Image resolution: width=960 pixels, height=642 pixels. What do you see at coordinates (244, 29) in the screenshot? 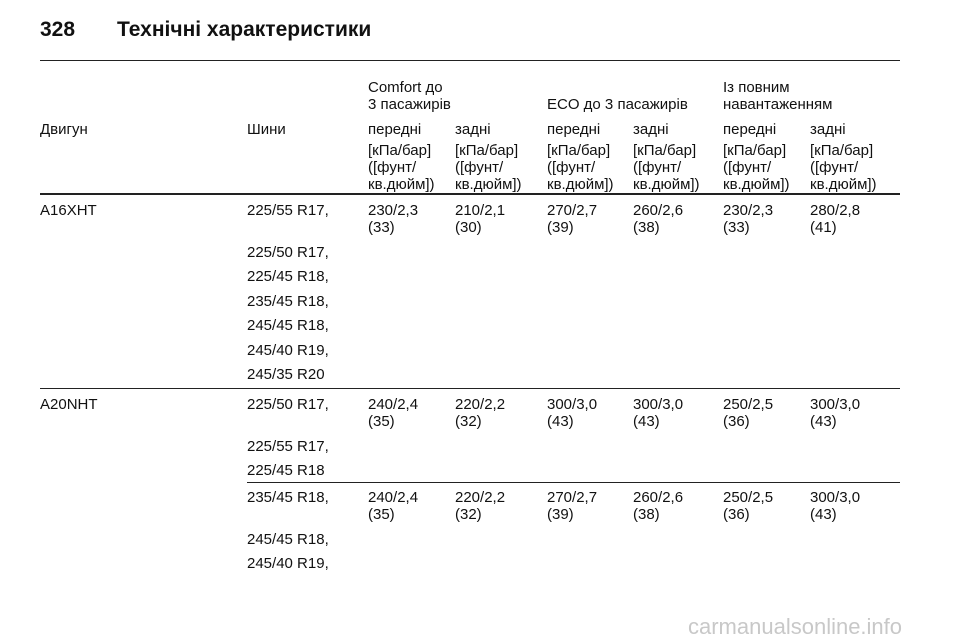
I see `page-title: Технічні характеристики` at bounding box center [244, 29].